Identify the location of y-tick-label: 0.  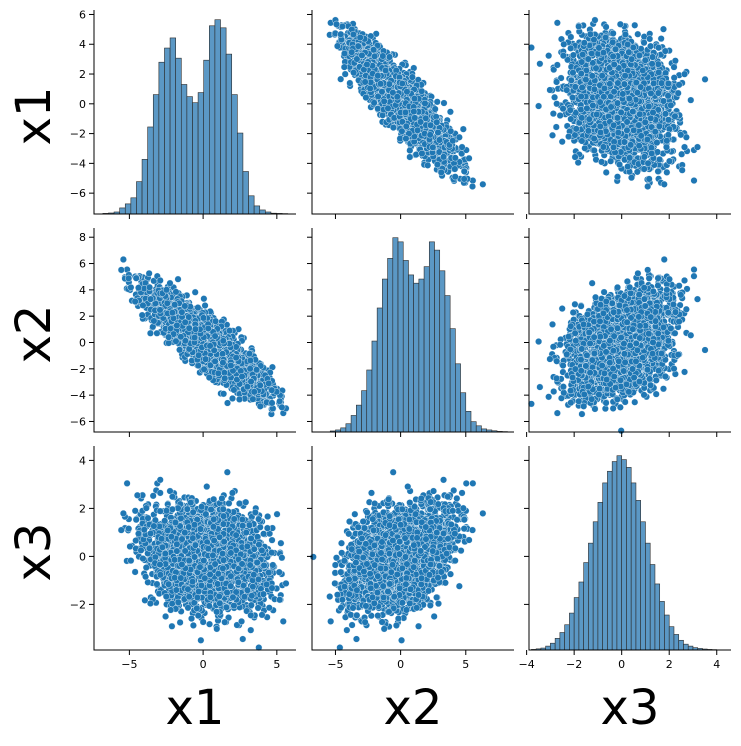
(82, 104).